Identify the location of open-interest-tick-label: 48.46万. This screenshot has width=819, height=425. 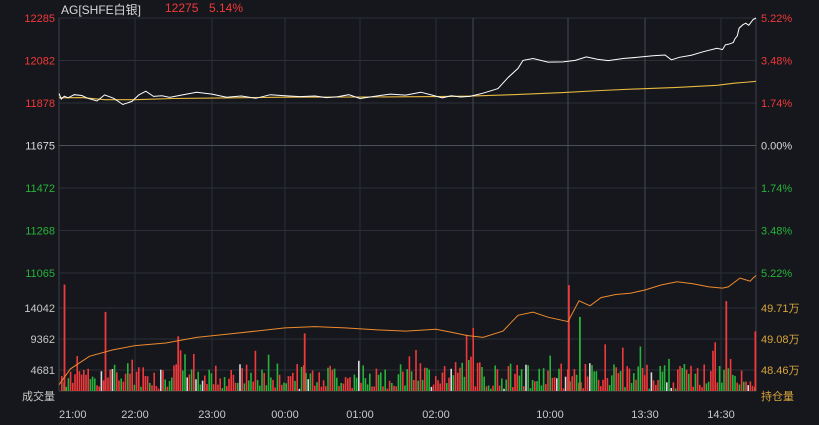
(780, 371).